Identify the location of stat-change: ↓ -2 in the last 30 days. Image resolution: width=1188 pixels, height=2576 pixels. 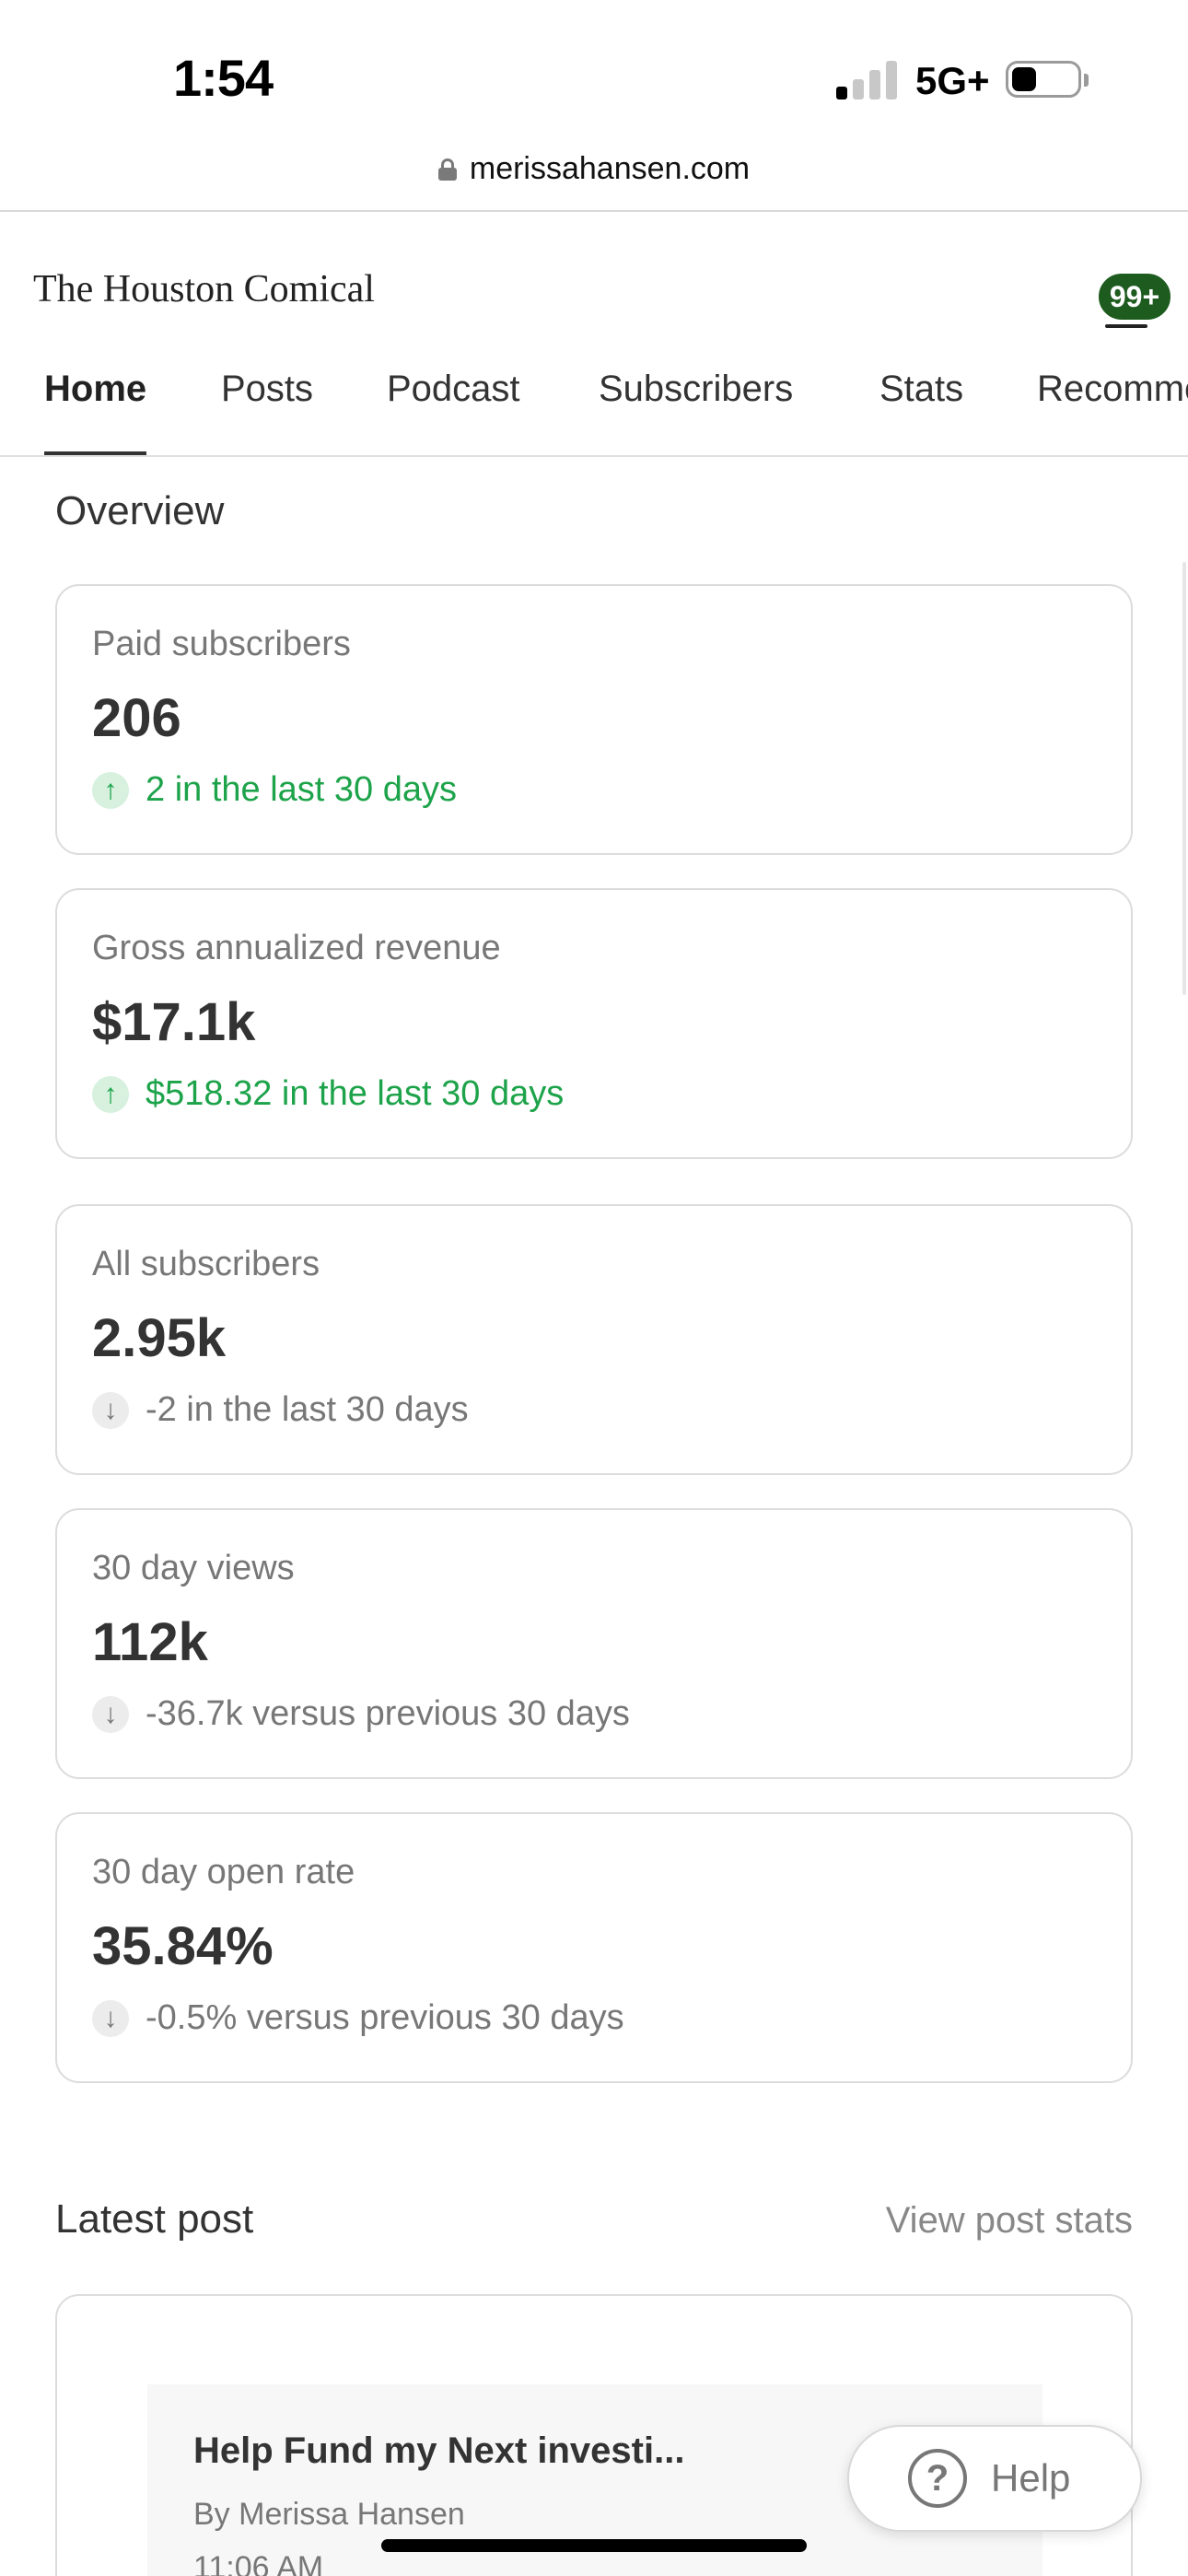
(280, 1410).